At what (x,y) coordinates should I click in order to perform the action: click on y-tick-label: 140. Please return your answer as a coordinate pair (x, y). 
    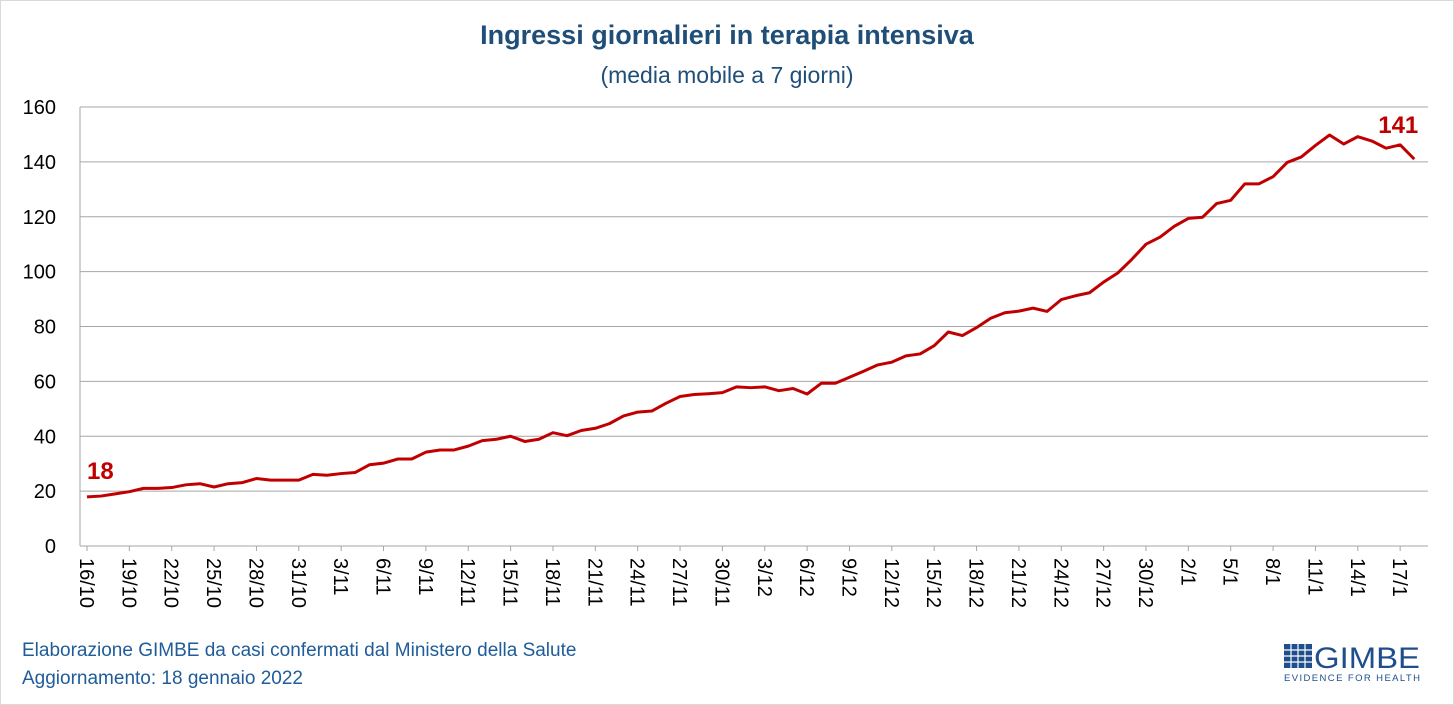
    Looking at the image, I should click on (39, 163).